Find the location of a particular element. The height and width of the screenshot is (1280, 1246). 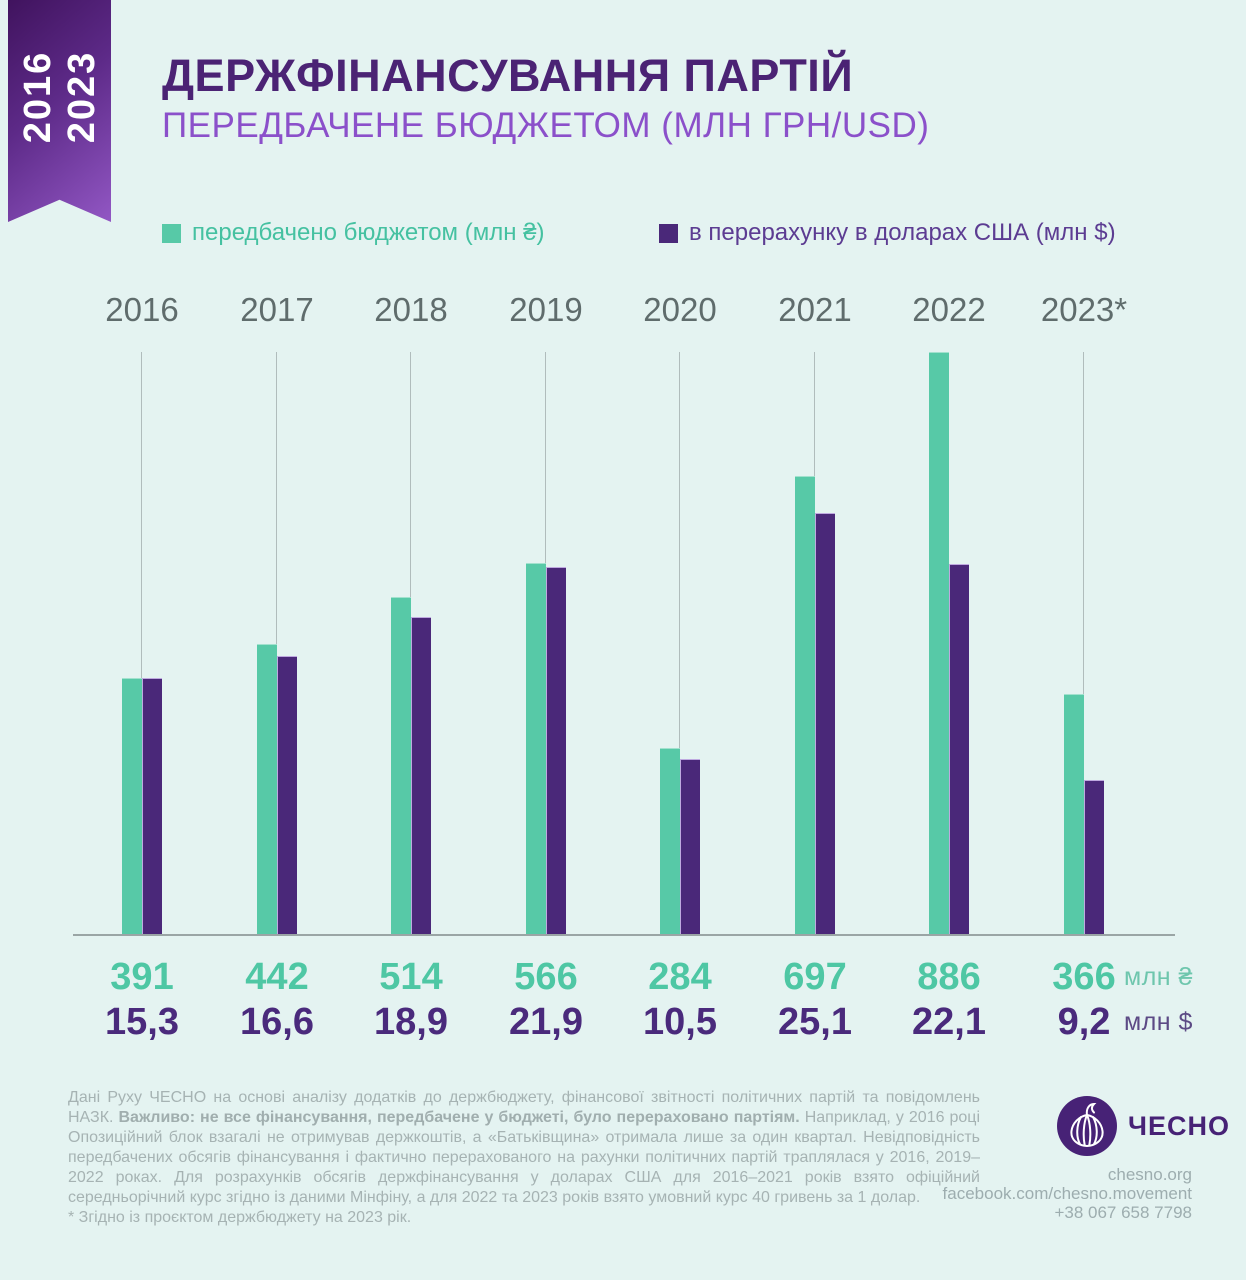

year-label: 2022 is located at coordinates (949, 309).